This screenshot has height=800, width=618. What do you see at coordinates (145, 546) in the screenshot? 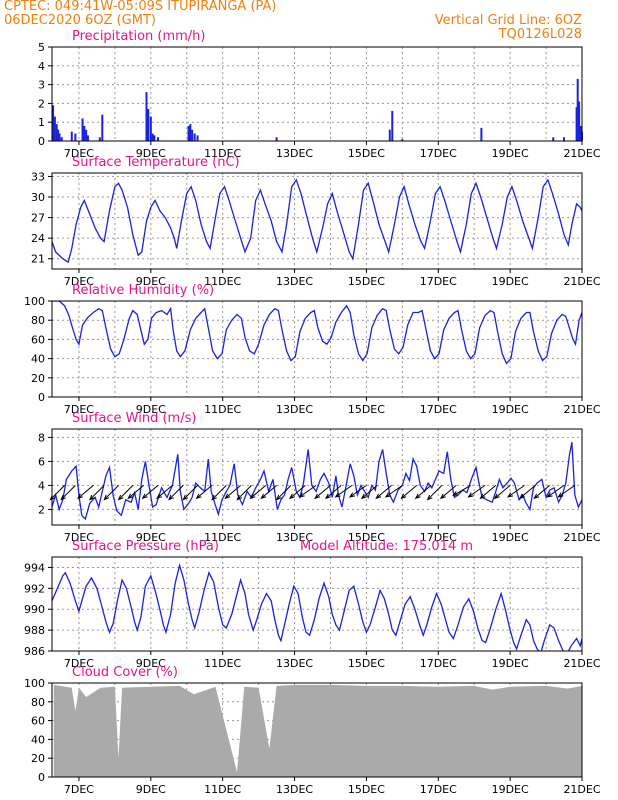
I see `panel-title: Surface Pressure (hPa)` at bounding box center [145, 546].